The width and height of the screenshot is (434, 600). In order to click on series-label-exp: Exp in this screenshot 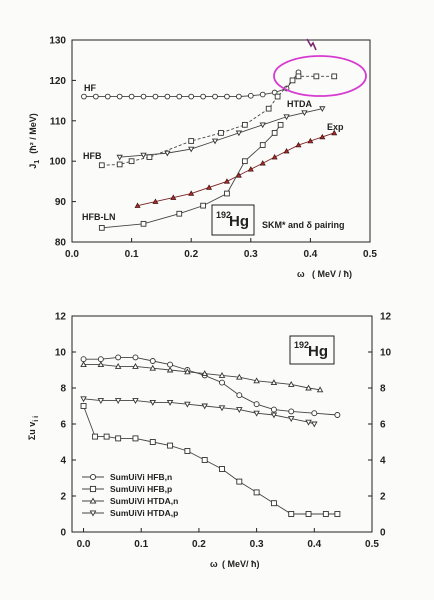, I will do `click(335, 127)`.